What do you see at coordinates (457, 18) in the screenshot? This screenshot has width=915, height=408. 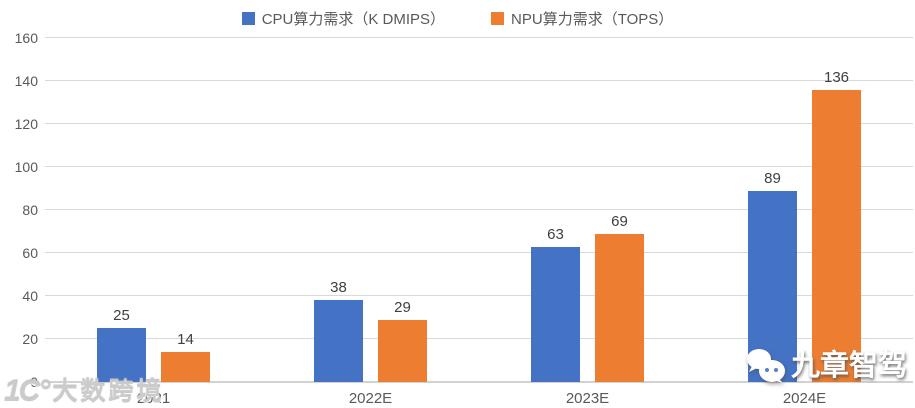 I see `chart-legend: CPU算力需求（K DMIPS） NPU算力需求（TOPS）` at bounding box center [457, 18].